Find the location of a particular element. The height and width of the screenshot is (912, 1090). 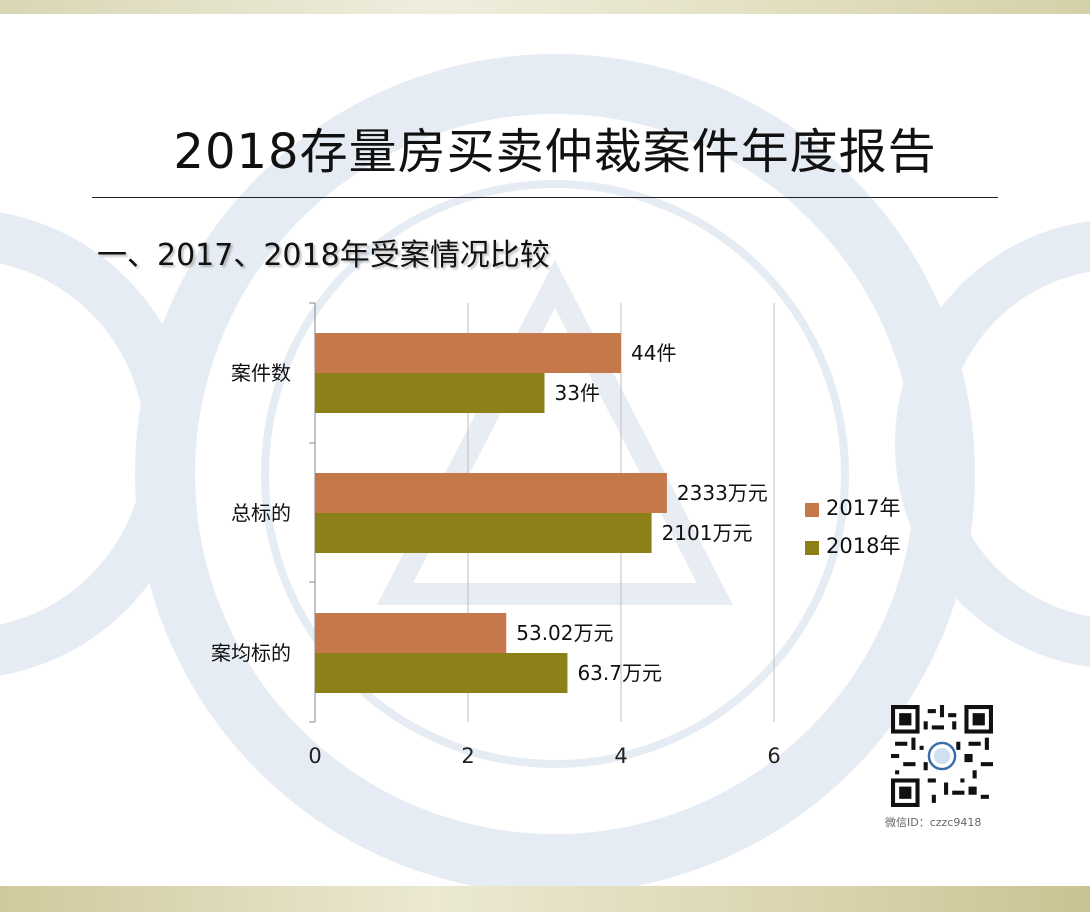

x-tick-label: 0 is located at coordinates (314, 756).